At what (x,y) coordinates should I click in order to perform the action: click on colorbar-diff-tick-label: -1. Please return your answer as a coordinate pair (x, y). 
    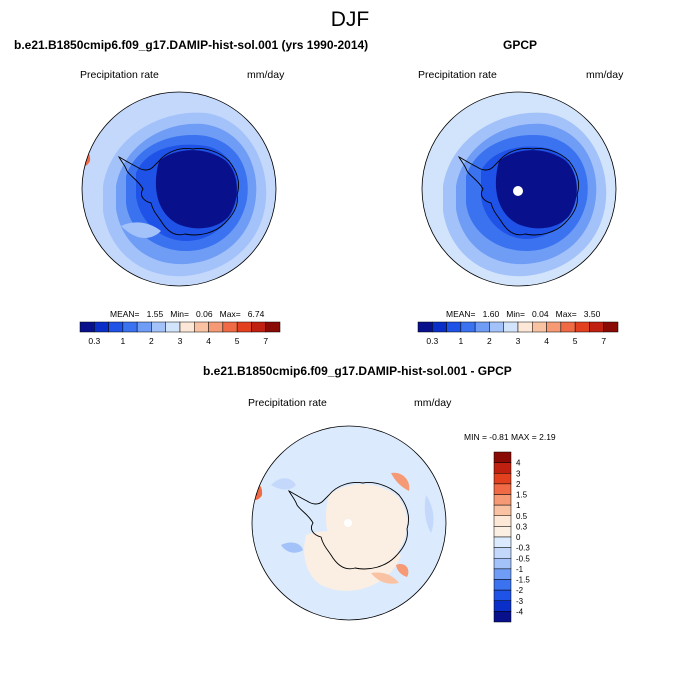
    Looking at the image, I should click on (520, 569).